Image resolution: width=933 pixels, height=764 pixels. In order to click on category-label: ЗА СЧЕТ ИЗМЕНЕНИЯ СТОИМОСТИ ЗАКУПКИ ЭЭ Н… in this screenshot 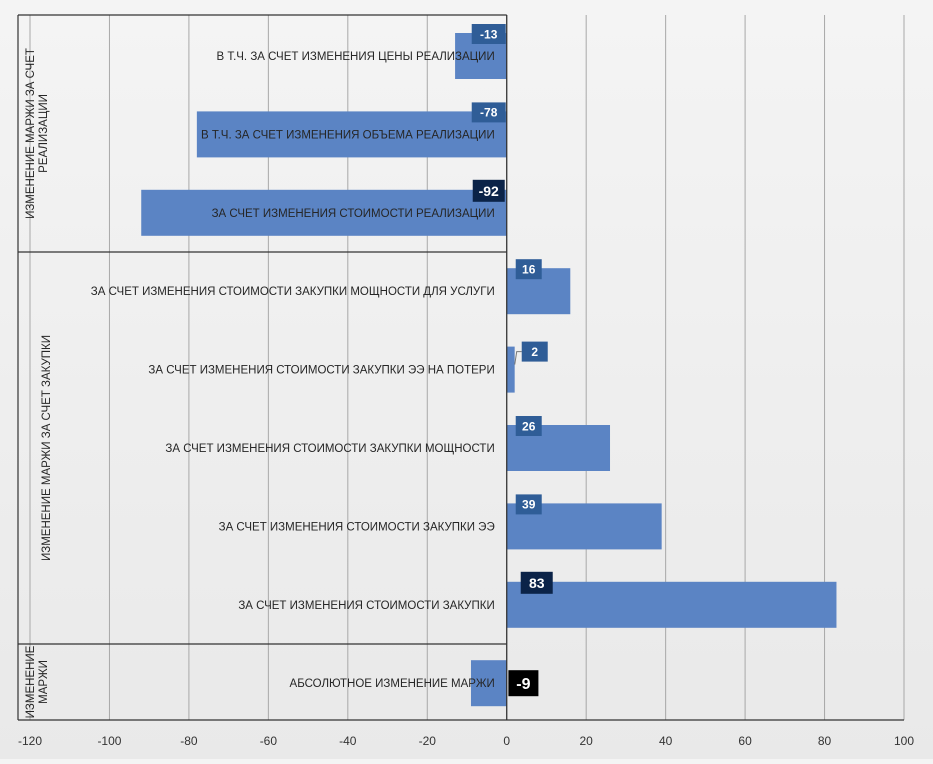, I will do `click(321, 371)`.